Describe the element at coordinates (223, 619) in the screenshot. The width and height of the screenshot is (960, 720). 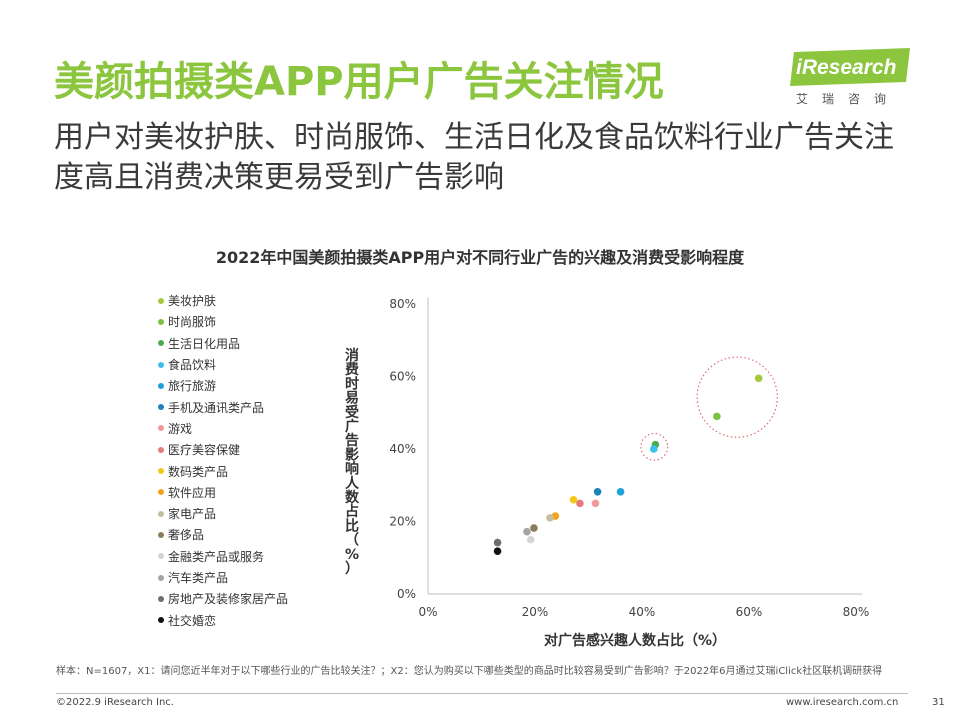
I see `legend-item: 社交婚恋` at that location.